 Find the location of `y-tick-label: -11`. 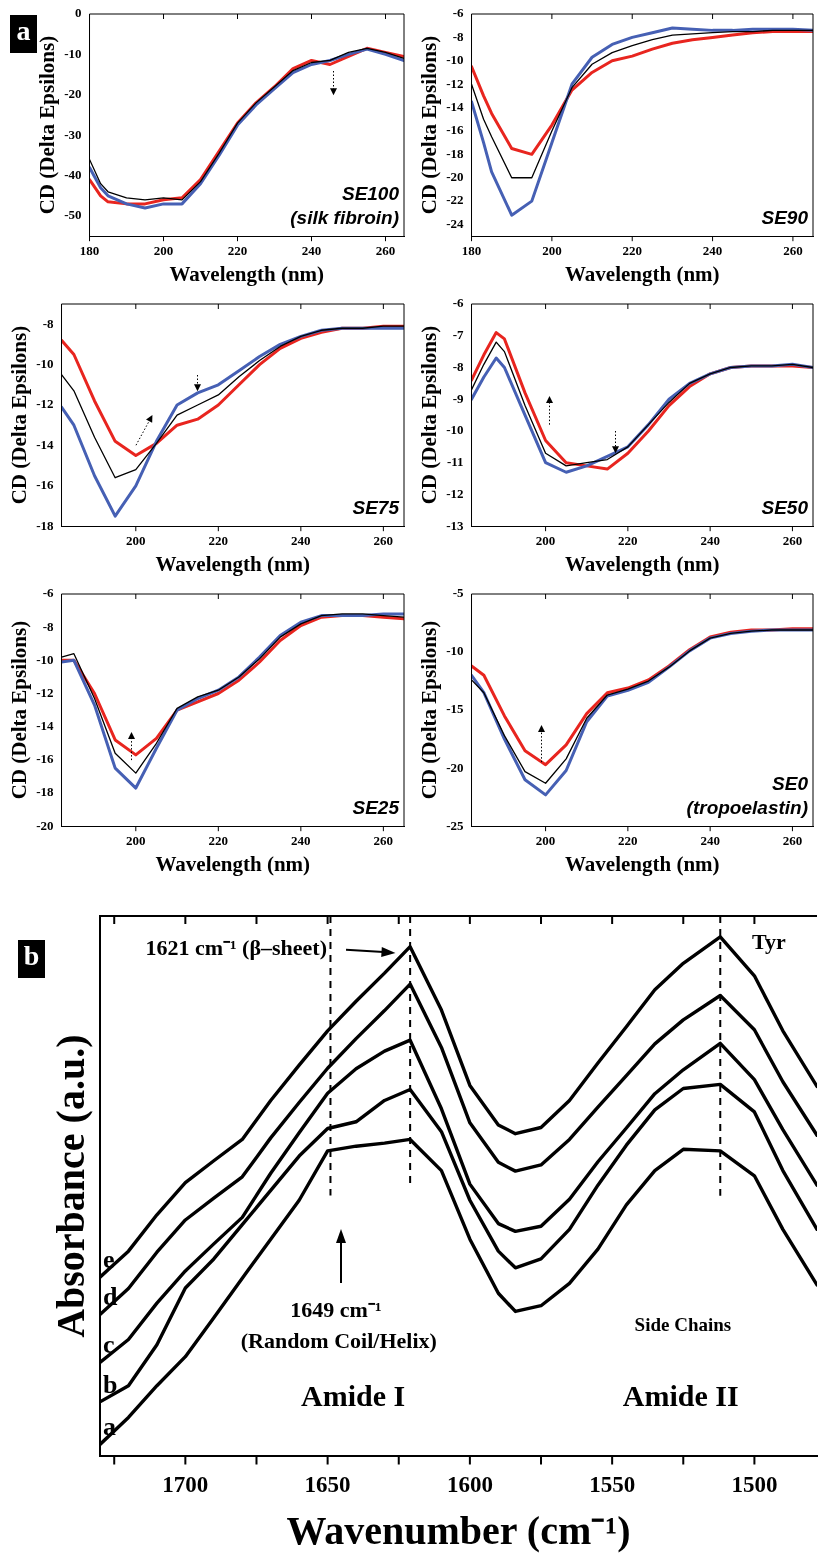

y-tick-label: -11 is located at coordinates (455, 462).